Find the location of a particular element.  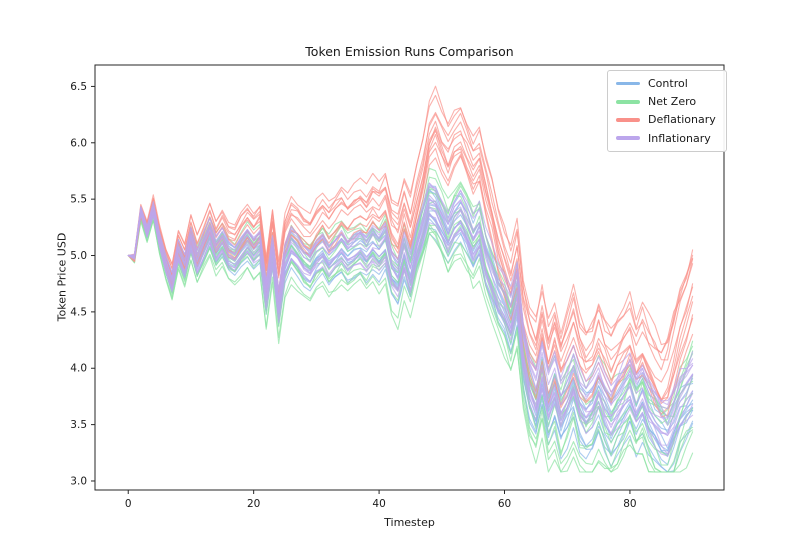

legend: Control Net Zero Deflationary Inflationary is located at coordinates (667, 111).